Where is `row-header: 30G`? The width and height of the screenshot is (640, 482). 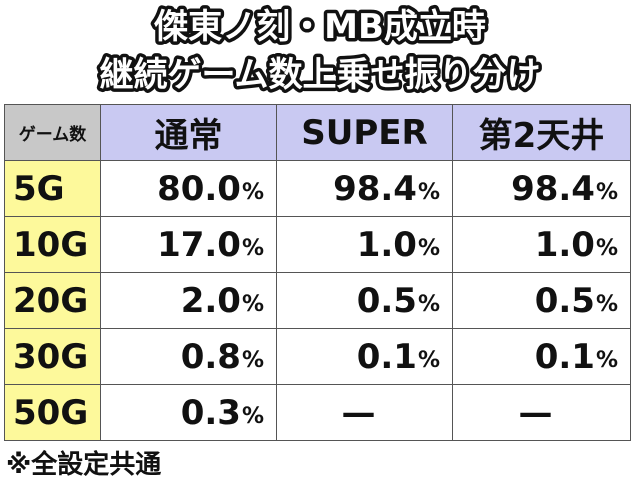 row-header: 30G is located at coordinates (52, 356).